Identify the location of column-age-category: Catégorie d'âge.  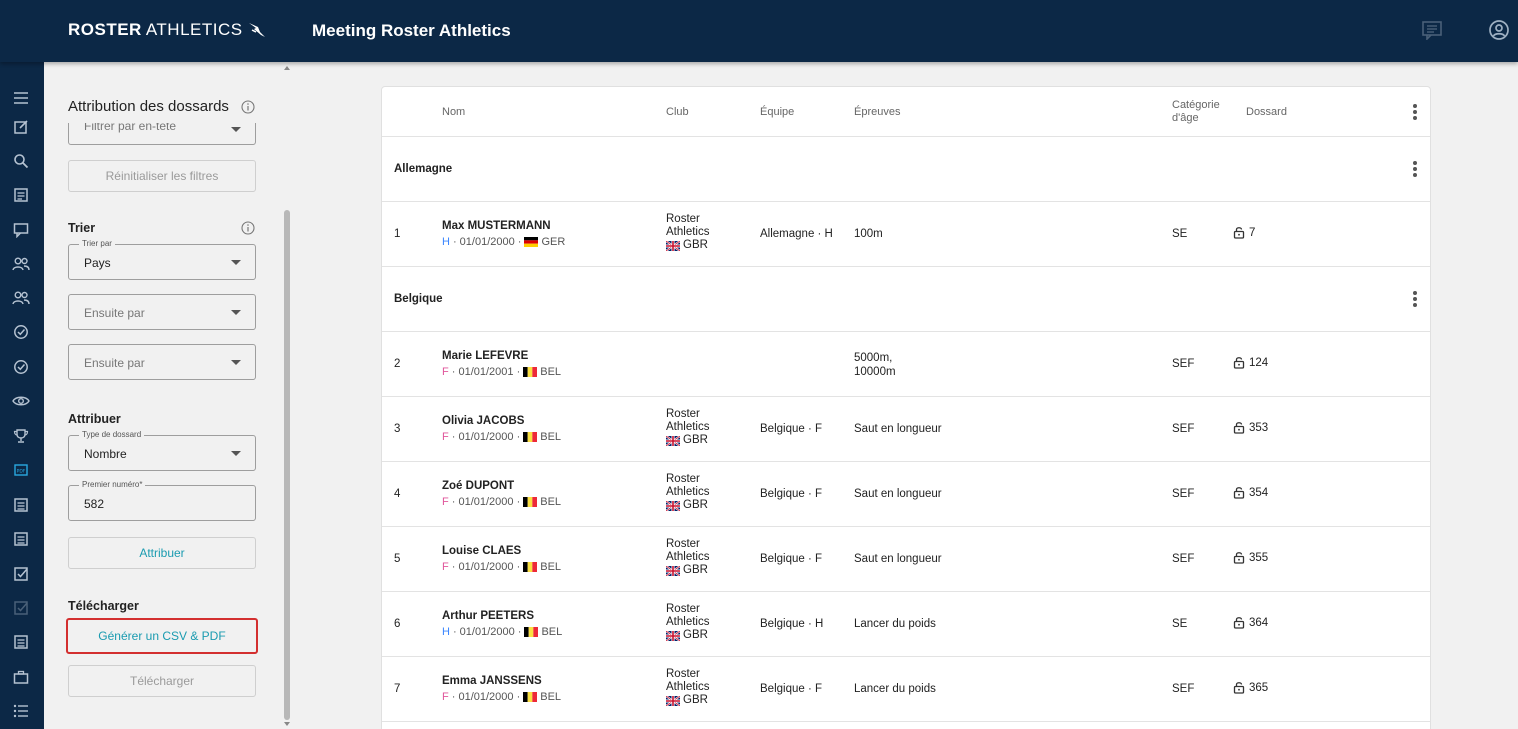
(1196, 112).